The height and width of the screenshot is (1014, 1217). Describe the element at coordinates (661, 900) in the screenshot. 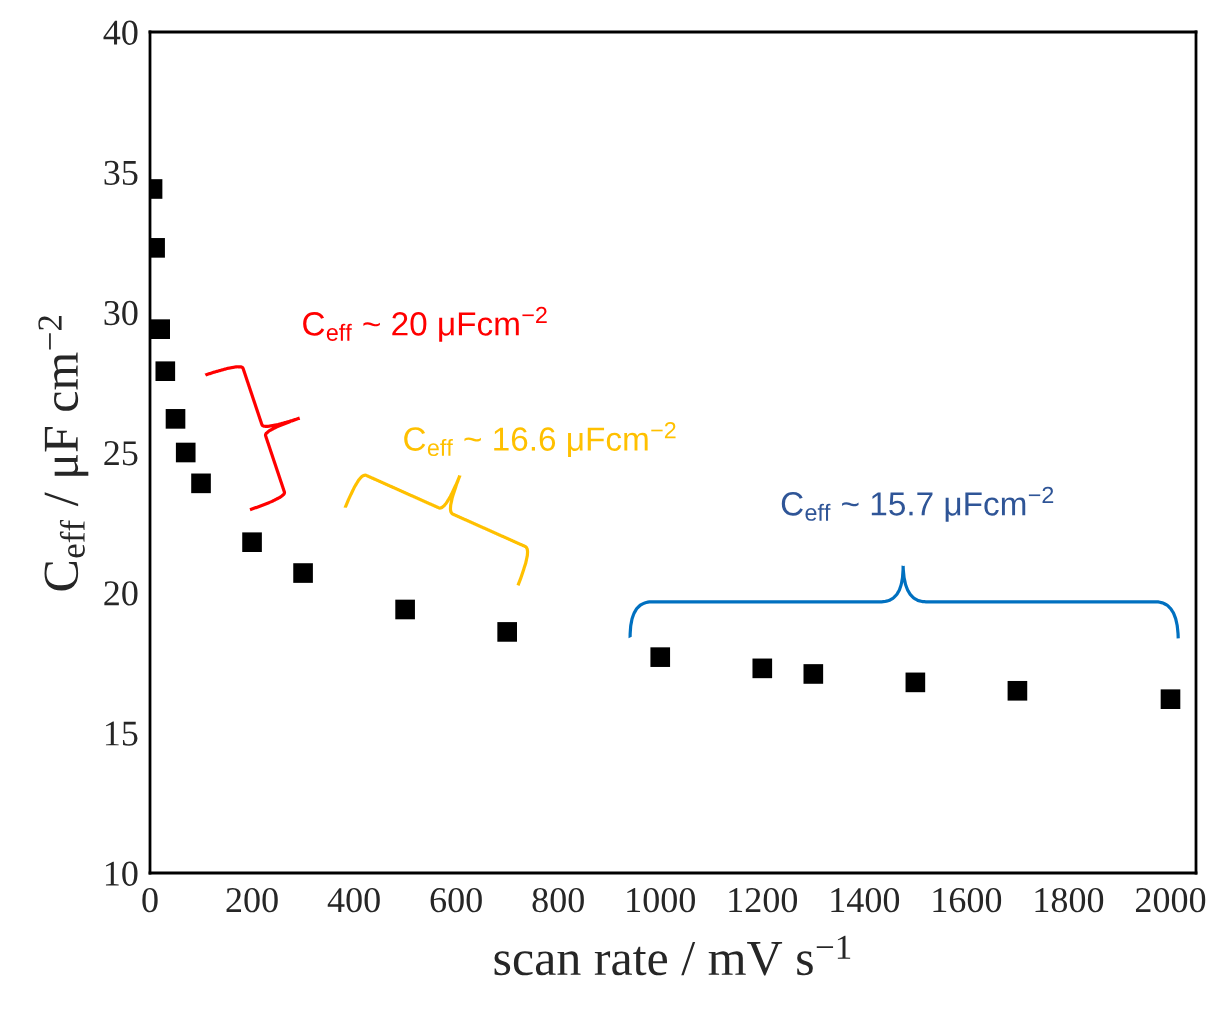

I see `x-tick-label: 1000` at that location.